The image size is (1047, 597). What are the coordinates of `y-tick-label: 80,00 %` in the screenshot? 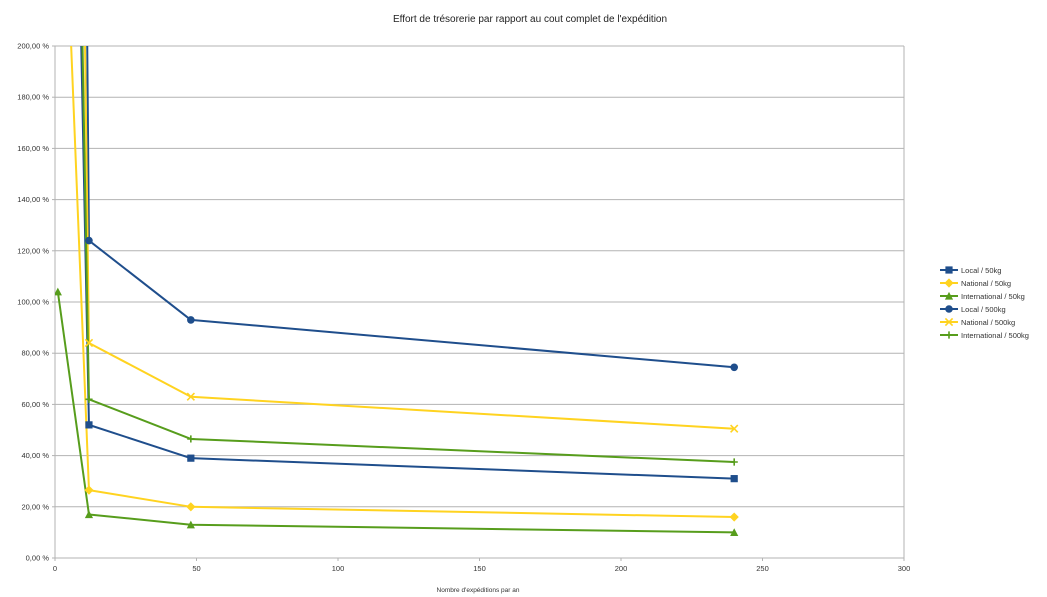 It's located at (35, 353).